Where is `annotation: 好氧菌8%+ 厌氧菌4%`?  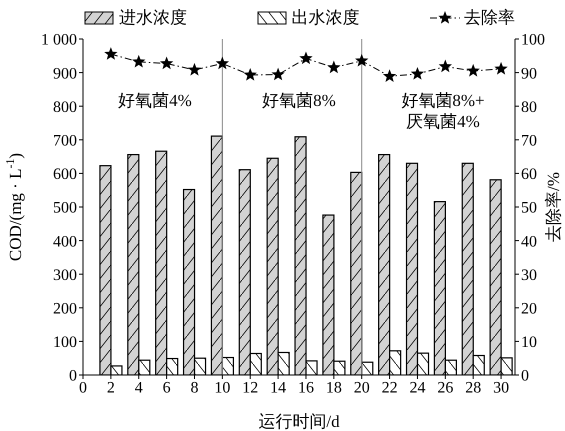
annotation: 好氧菌8%+ 厌氧菌4% is located at coordinates (443, 111).